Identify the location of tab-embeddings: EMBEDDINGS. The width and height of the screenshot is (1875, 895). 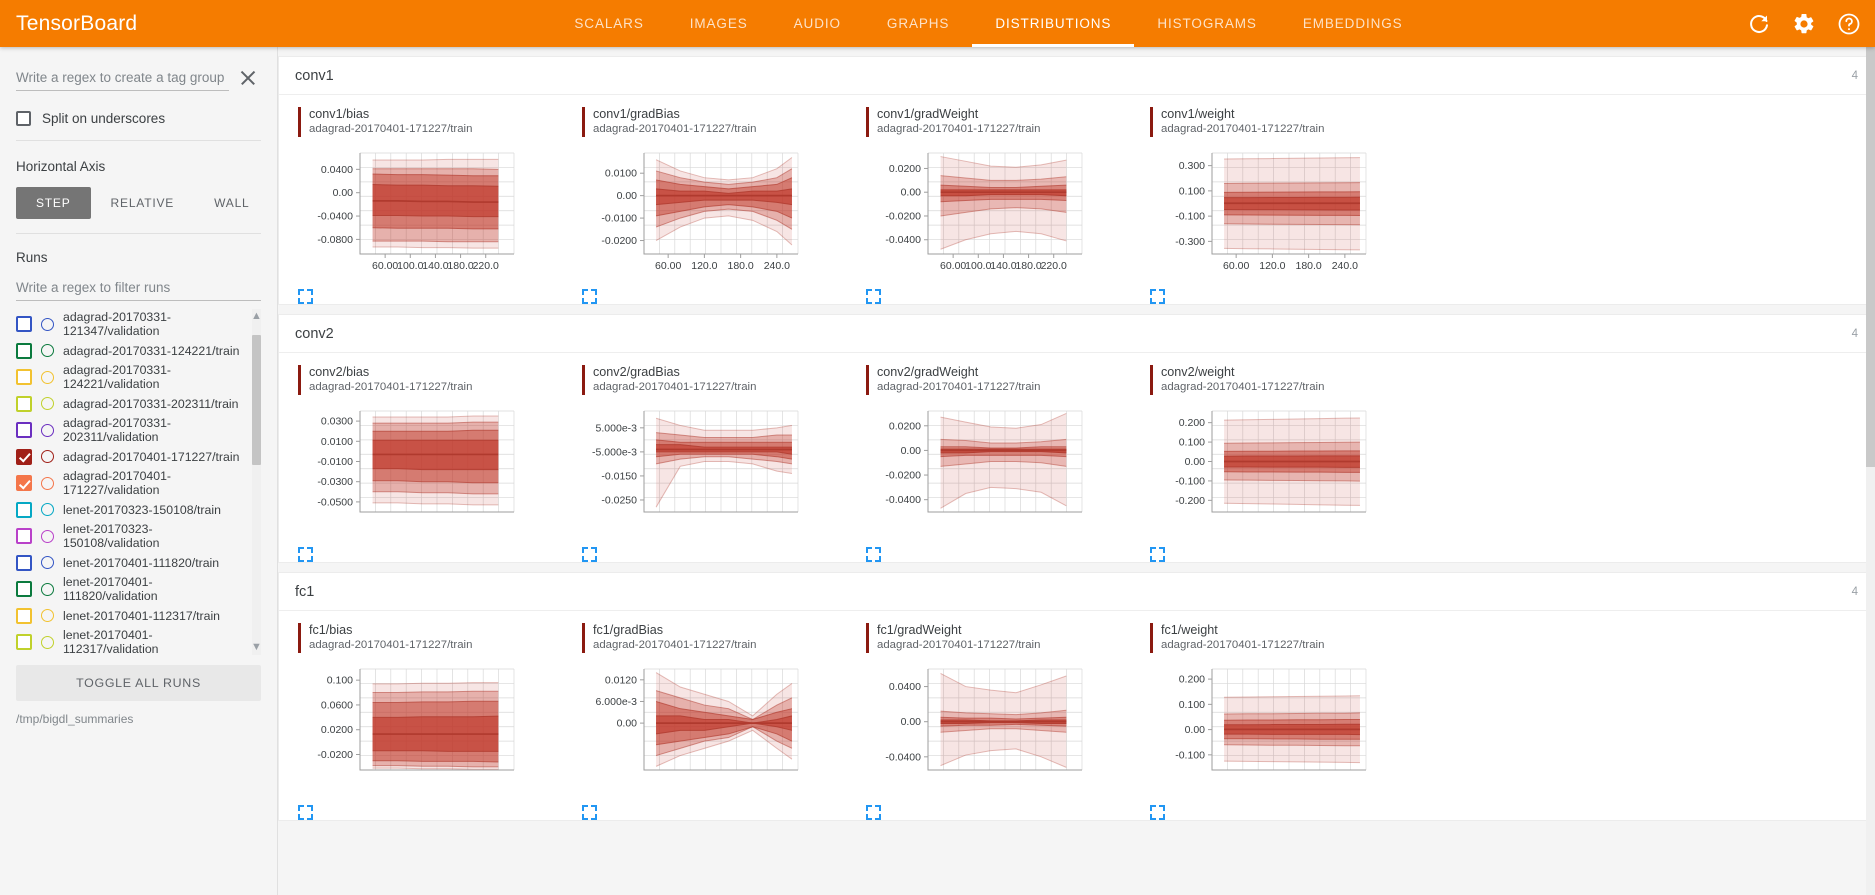
(1352, 23).